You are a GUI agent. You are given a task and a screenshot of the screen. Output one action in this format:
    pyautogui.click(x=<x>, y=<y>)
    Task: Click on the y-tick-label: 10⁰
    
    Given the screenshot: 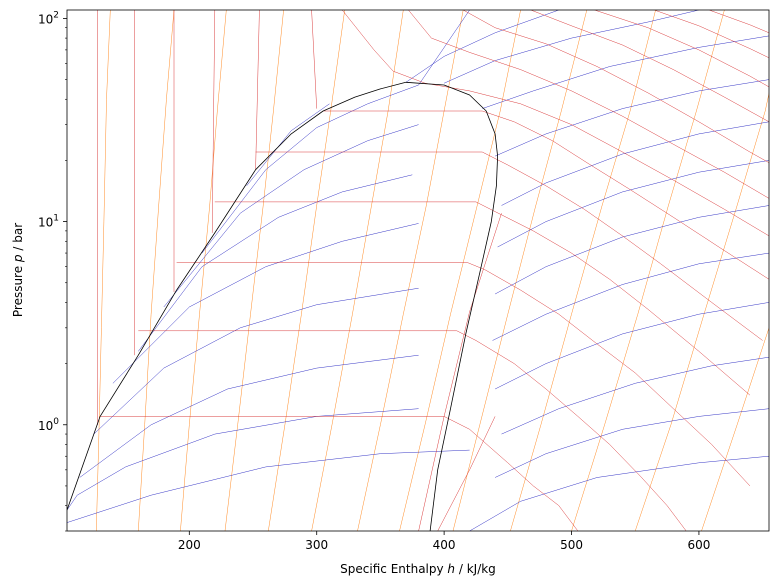 What is the action you would take?
    pyautogui.click(x=48, y=425)
    